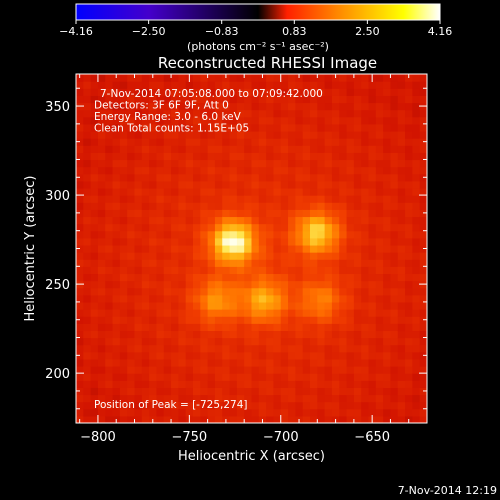  Describe the element at coordinates (255, 29) in the screenshot. I see `colorbar-ticks: −4.16 −2.50 −0.83 0.83 2.50 4.16` at that location.